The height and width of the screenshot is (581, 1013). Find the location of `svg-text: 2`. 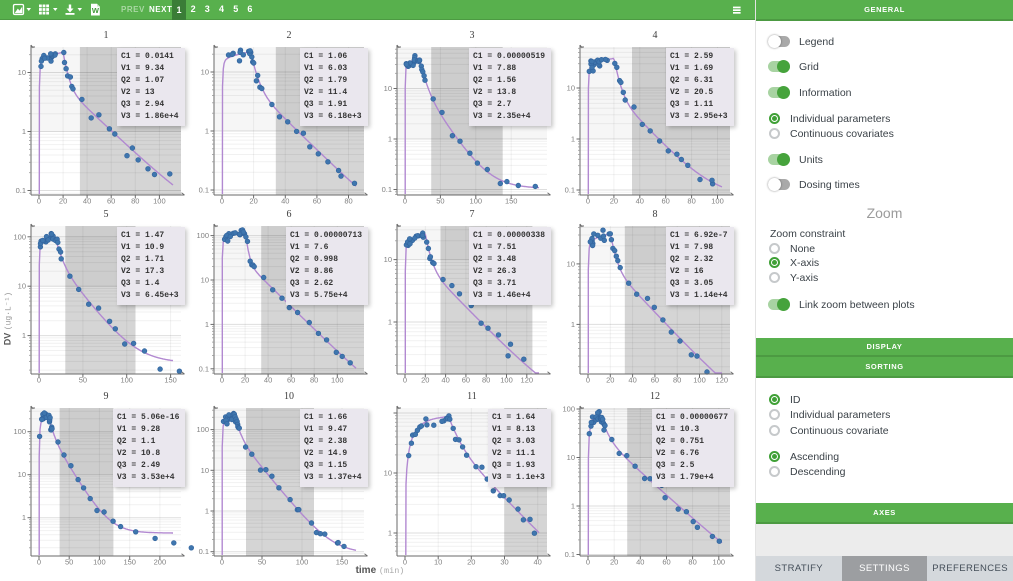

svg-text: 2 is located at coordinates (289, 35).